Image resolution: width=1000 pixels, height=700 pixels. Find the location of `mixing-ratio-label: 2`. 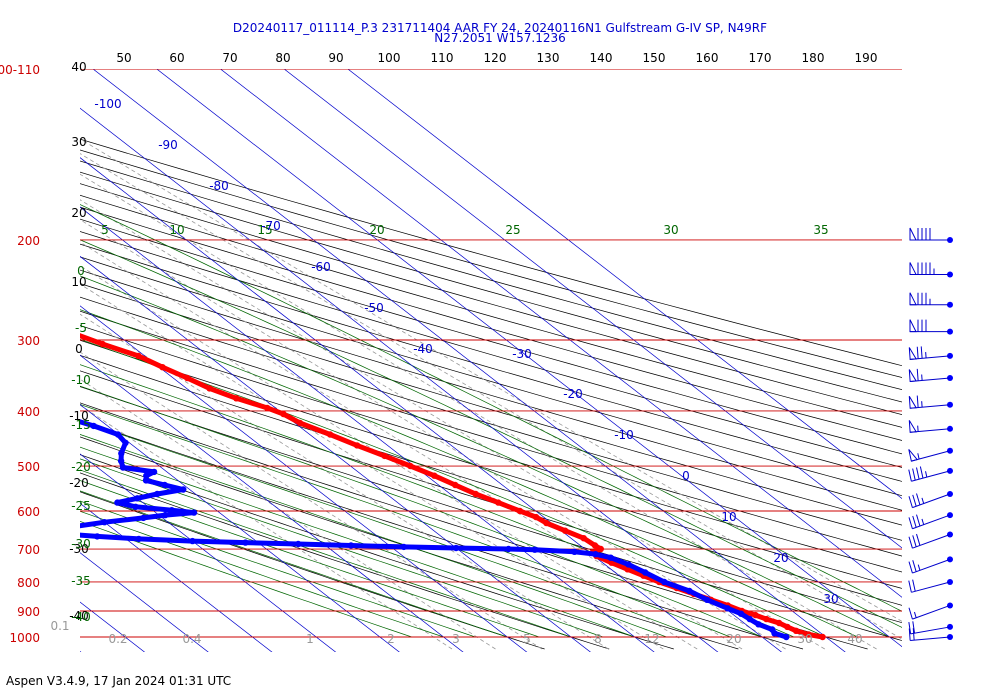

mixing-ratio-label: 2 is located at coordinates (391, 639).